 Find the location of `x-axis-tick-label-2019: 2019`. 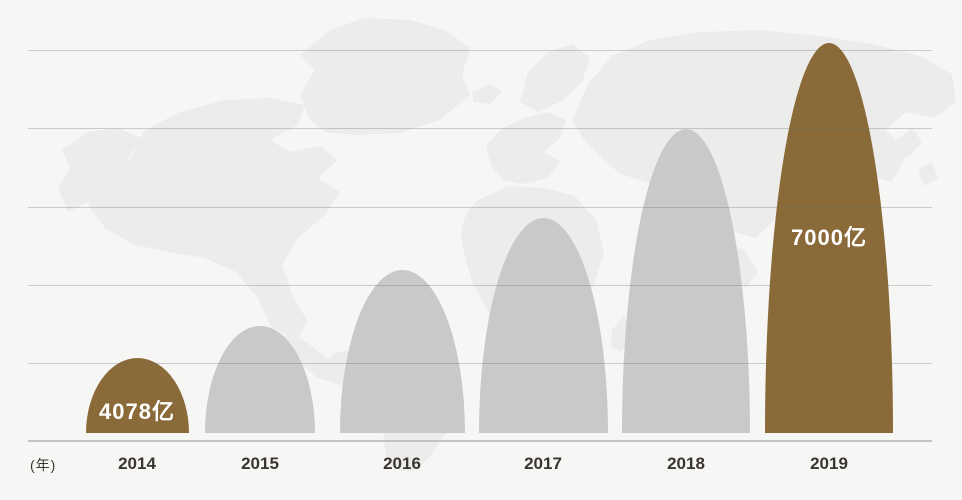

x-axis-tick-label-2019: 2019 is located at coordinates (829, 463).